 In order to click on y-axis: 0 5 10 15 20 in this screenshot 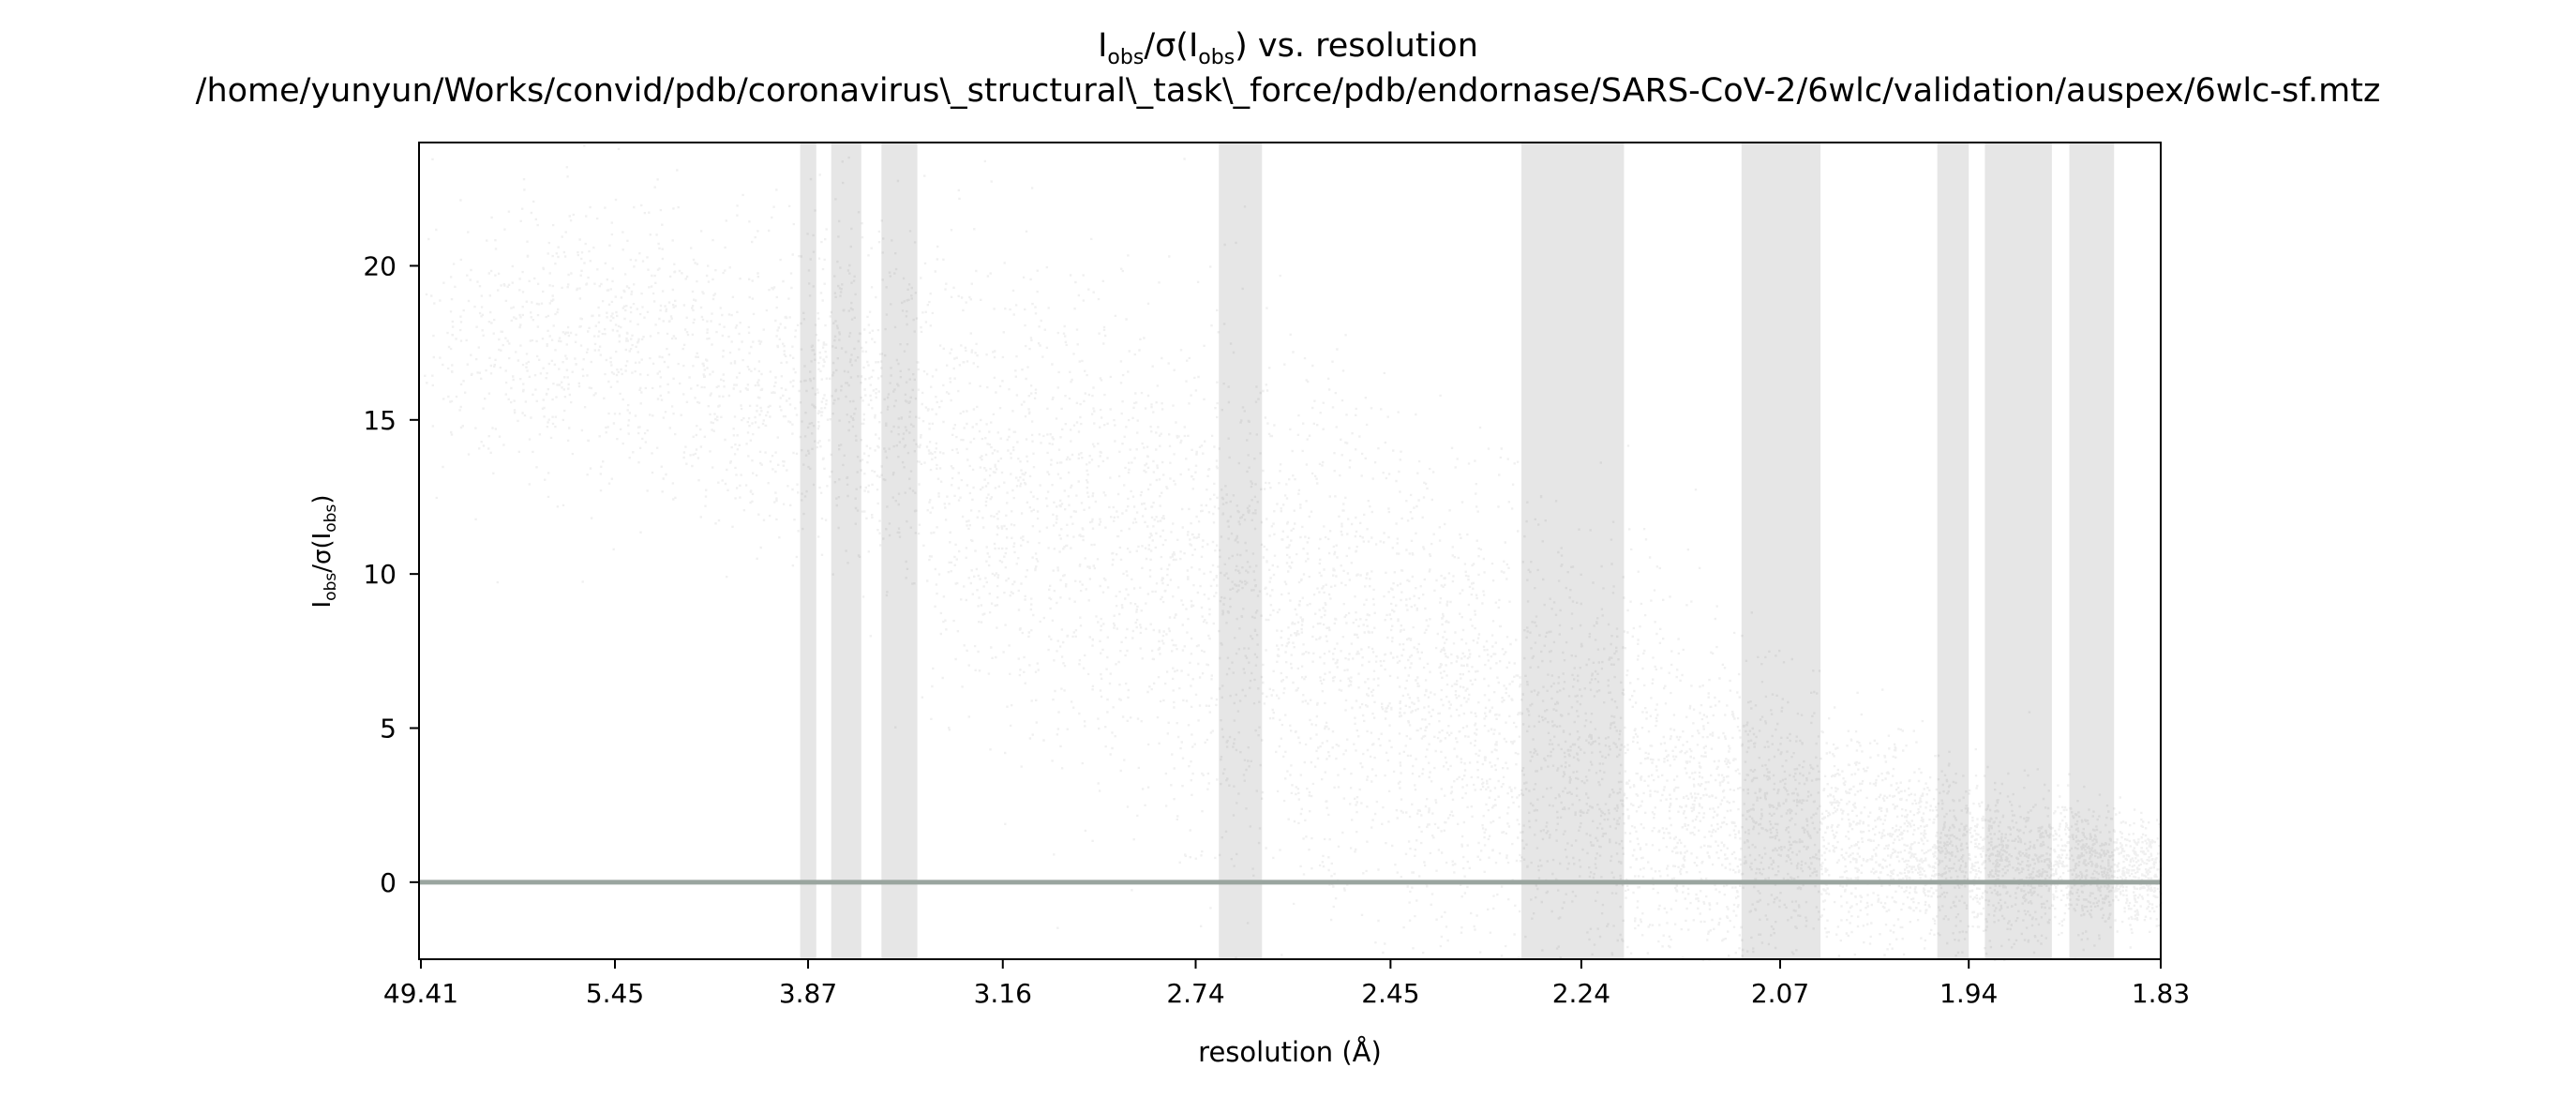, I will do `click(391, 574)`.